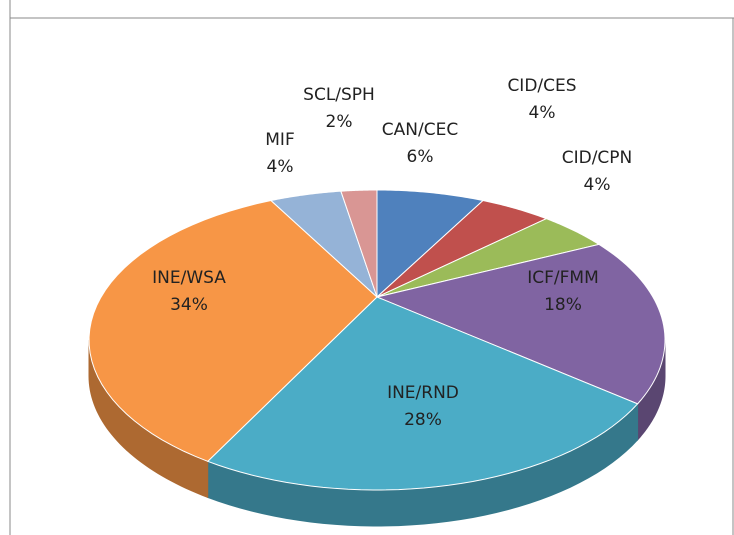 Image resolution: width=734 pixels, height=535 pixels. I want to click on slice-label: CID/CPN, so click(597, 158).